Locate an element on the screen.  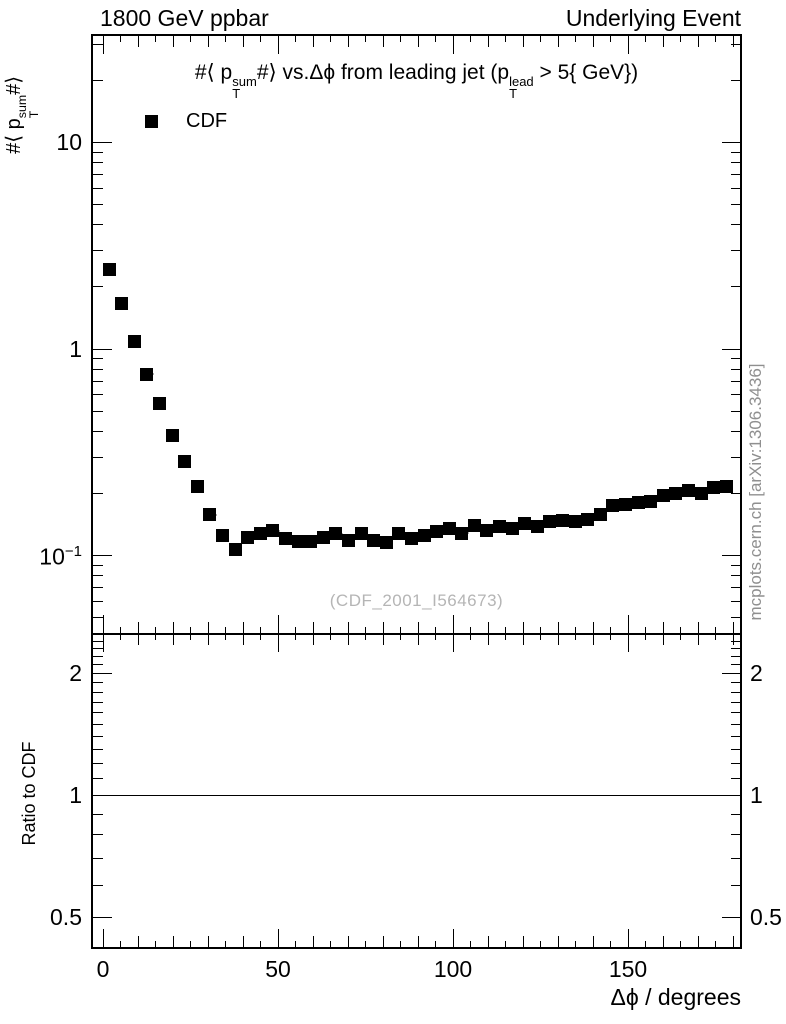
y-axis-title-post: #⟩ is located at coordinates (14, 85).